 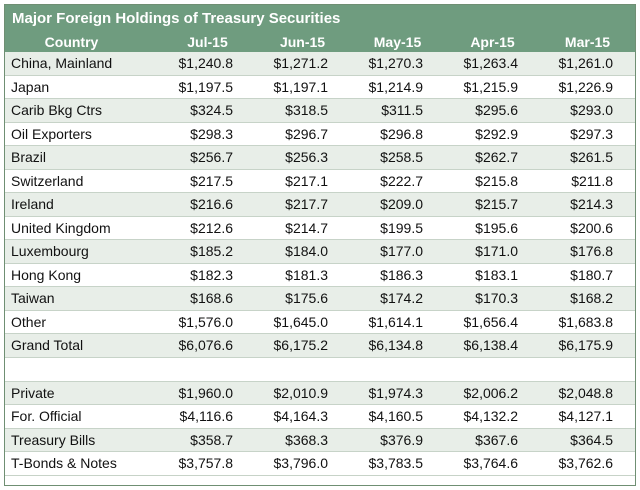 I want to click on cell-value: $175.6, so click(x=302, y=298).